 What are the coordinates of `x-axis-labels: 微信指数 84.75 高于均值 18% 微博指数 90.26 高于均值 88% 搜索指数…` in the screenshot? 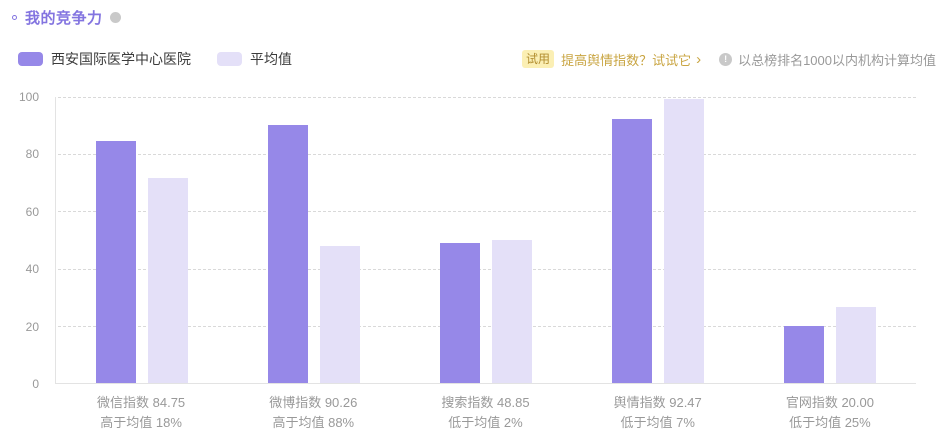 It's located at (485, 413).